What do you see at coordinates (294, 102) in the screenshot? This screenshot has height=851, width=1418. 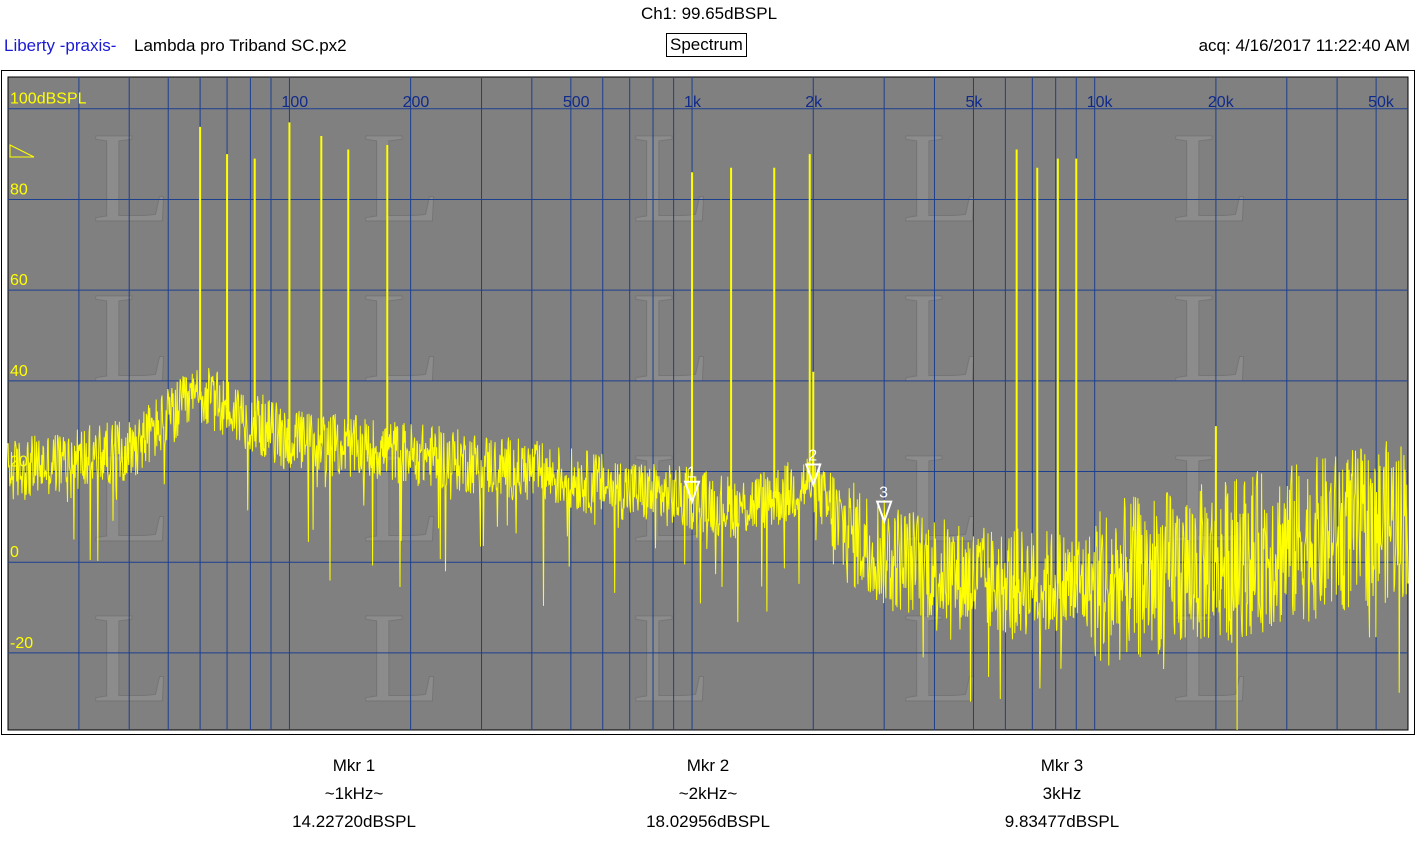 I see `x-tick-label-1: 100` at bounding box center [294, 102].